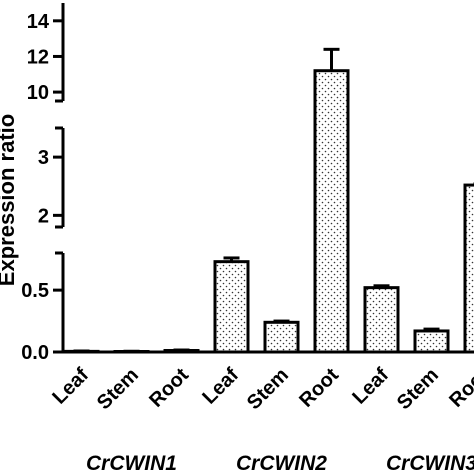 Image resolution: width=474 pixels, height=474 pixels. Describe the element at coordinates (9, 200) in the screenshot. I see `y-axis-label: Expression ratio` at that location.